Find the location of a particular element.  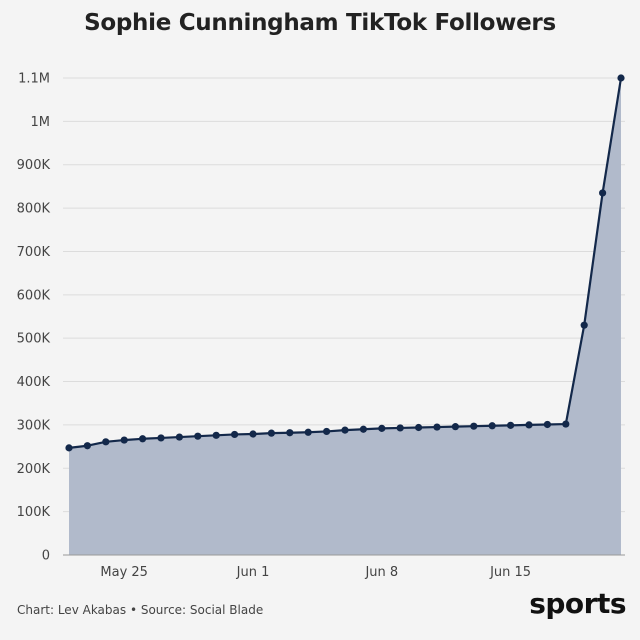

chart-title: Sophie Cunningham TikTok Followers is located at coordinates (320, 23).